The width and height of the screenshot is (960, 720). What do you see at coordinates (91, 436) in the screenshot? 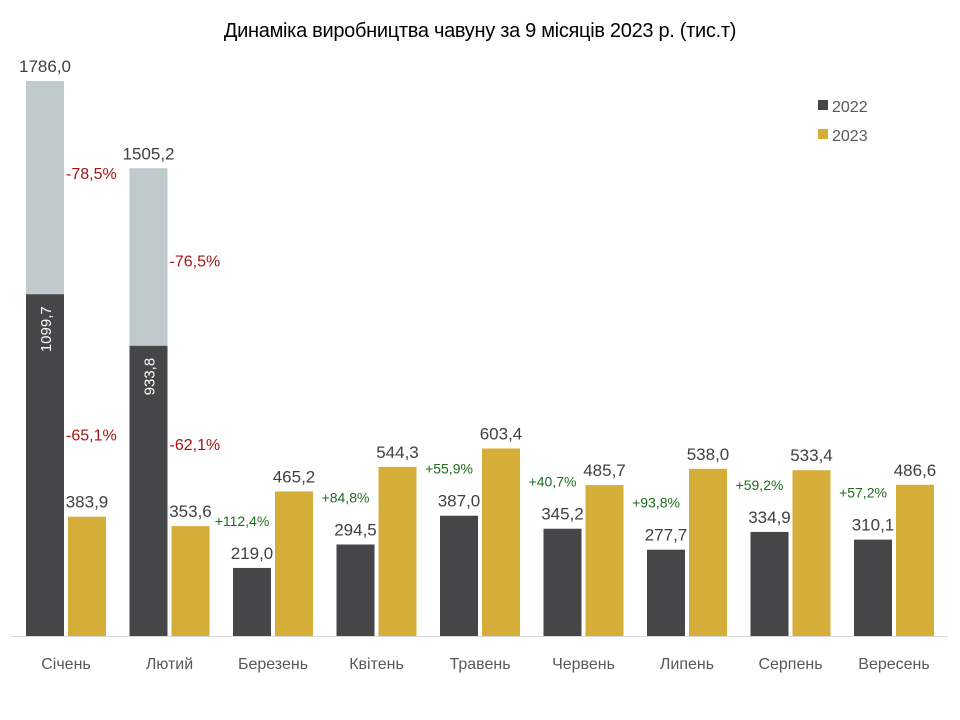
I see `change-label: -65,1%` at bounding box center [91, 436].